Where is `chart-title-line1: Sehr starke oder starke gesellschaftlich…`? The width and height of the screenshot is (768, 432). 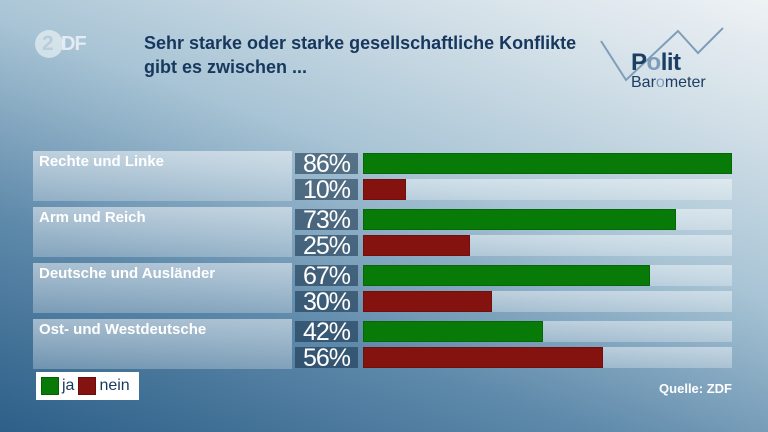
chart-title-line1: Sehr starke oder starke gesellschaftlich… is located at coordinates (360, 43).